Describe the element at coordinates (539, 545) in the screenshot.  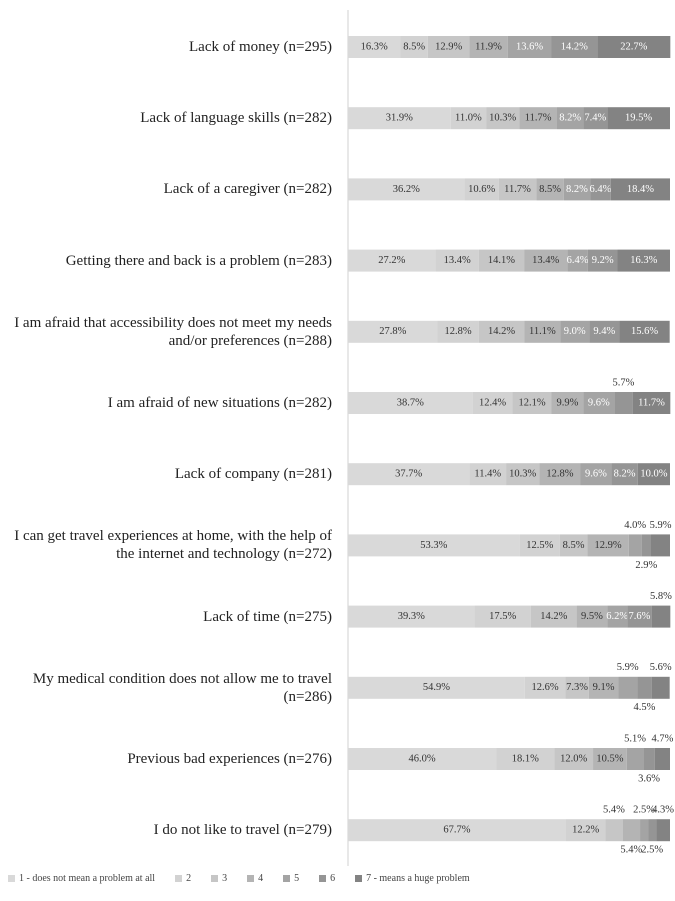
I see `value-label: 12.5%` at that location.